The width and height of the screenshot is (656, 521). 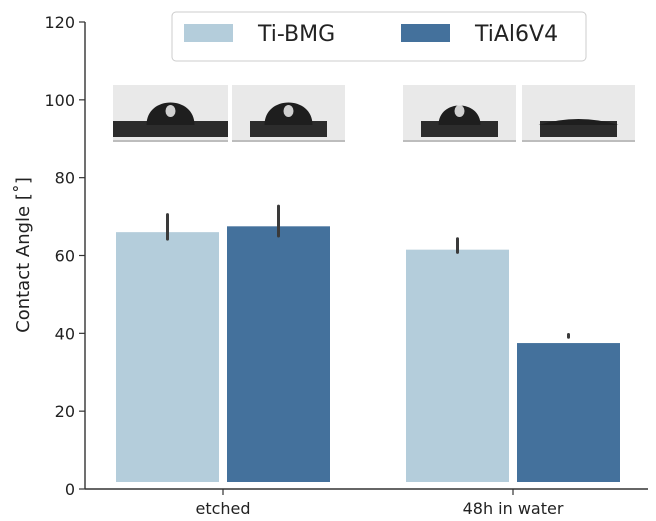 I want to click on y-tick-label: 80, so click(x=65, y=178).